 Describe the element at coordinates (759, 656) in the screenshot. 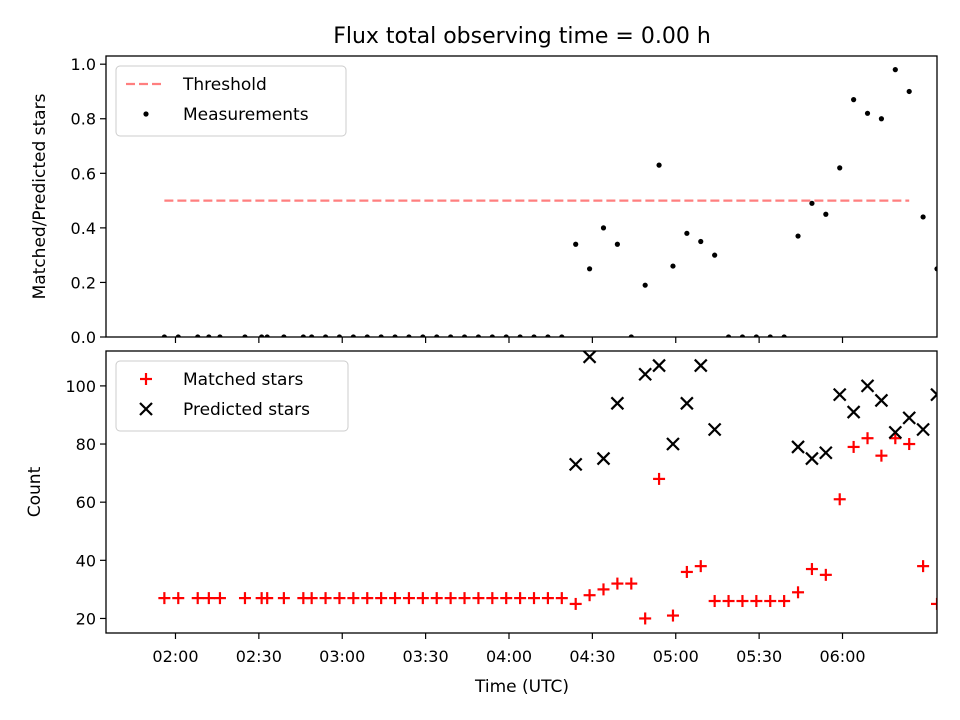

I see `x-tick-label: 05:30` at that location.